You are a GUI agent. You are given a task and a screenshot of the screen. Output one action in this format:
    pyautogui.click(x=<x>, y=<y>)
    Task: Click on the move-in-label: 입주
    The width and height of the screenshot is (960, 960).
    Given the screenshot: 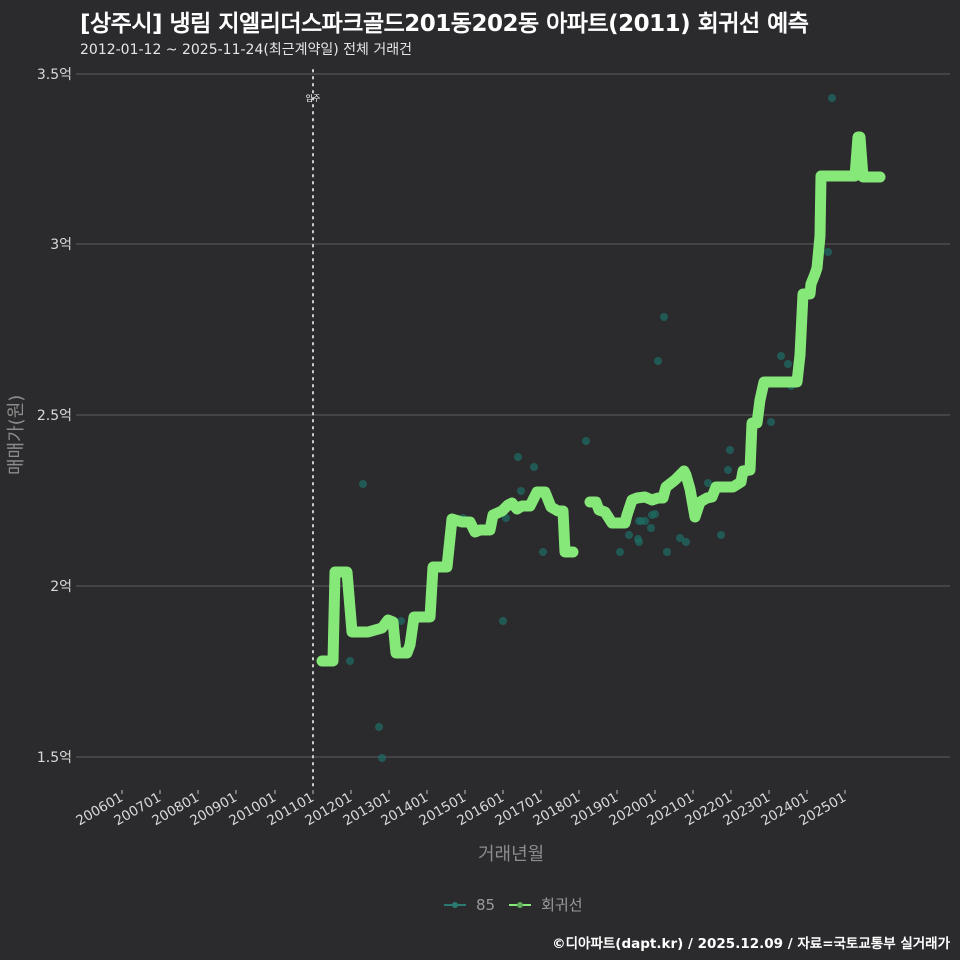 What is the action you would take?
    pyautogui.click(x=313, y=98)
    